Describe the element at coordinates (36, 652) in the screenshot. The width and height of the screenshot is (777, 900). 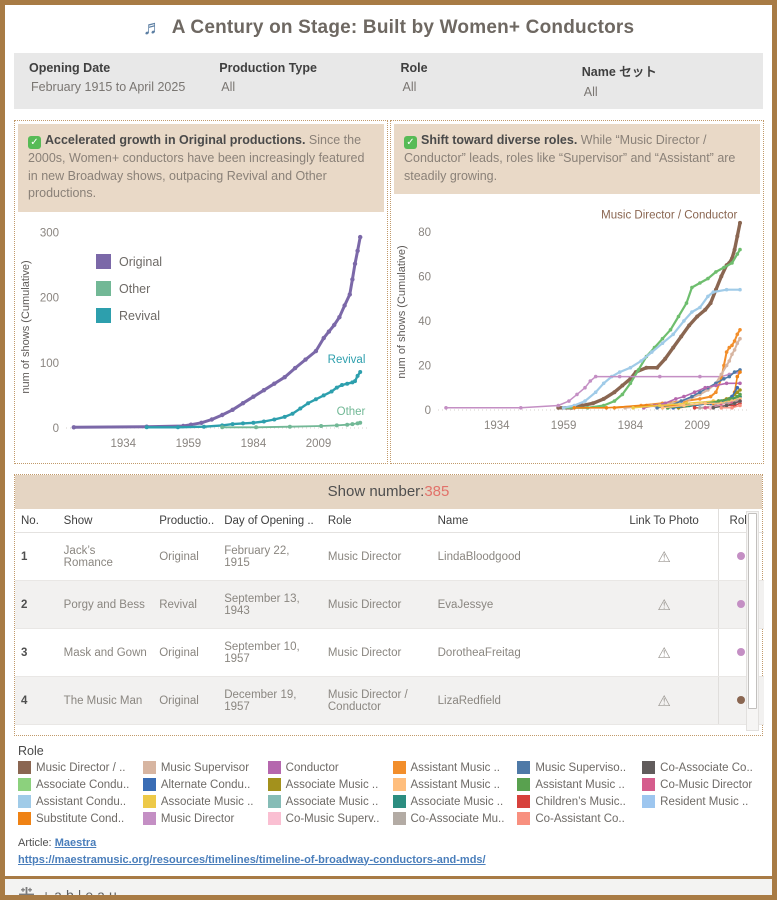
I see `row-number: 3` at that location.